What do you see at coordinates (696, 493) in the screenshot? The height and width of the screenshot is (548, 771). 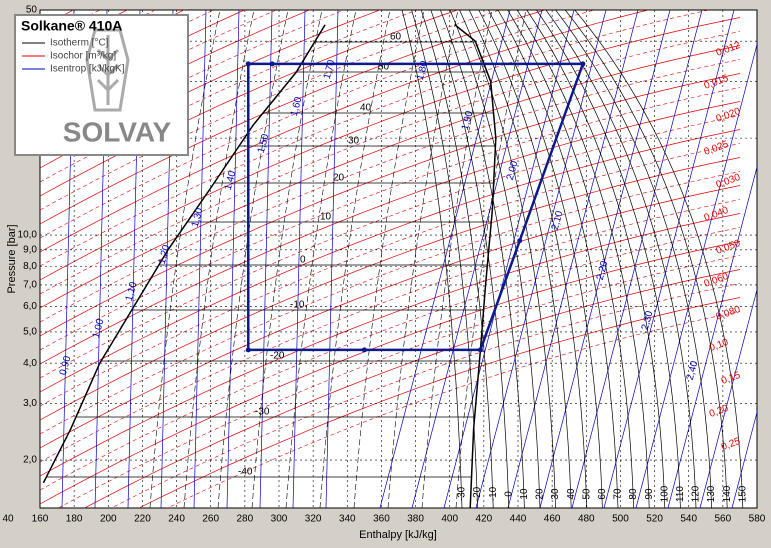 I see `isotherm-label: 120` at bounding box center [696, 493].